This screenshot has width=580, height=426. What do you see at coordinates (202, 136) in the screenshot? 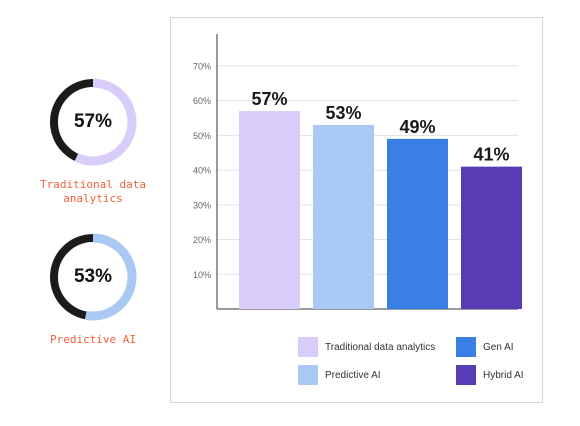
I see `y-tick-label: 50%` at bounding box center [202, 136].